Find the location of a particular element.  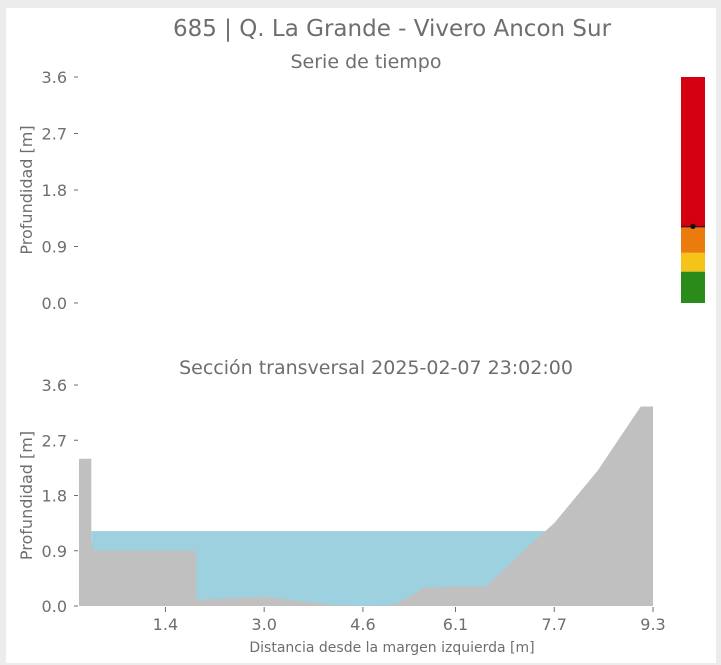

x-tick-label: 9.3 is located at coordinates (652, 624).